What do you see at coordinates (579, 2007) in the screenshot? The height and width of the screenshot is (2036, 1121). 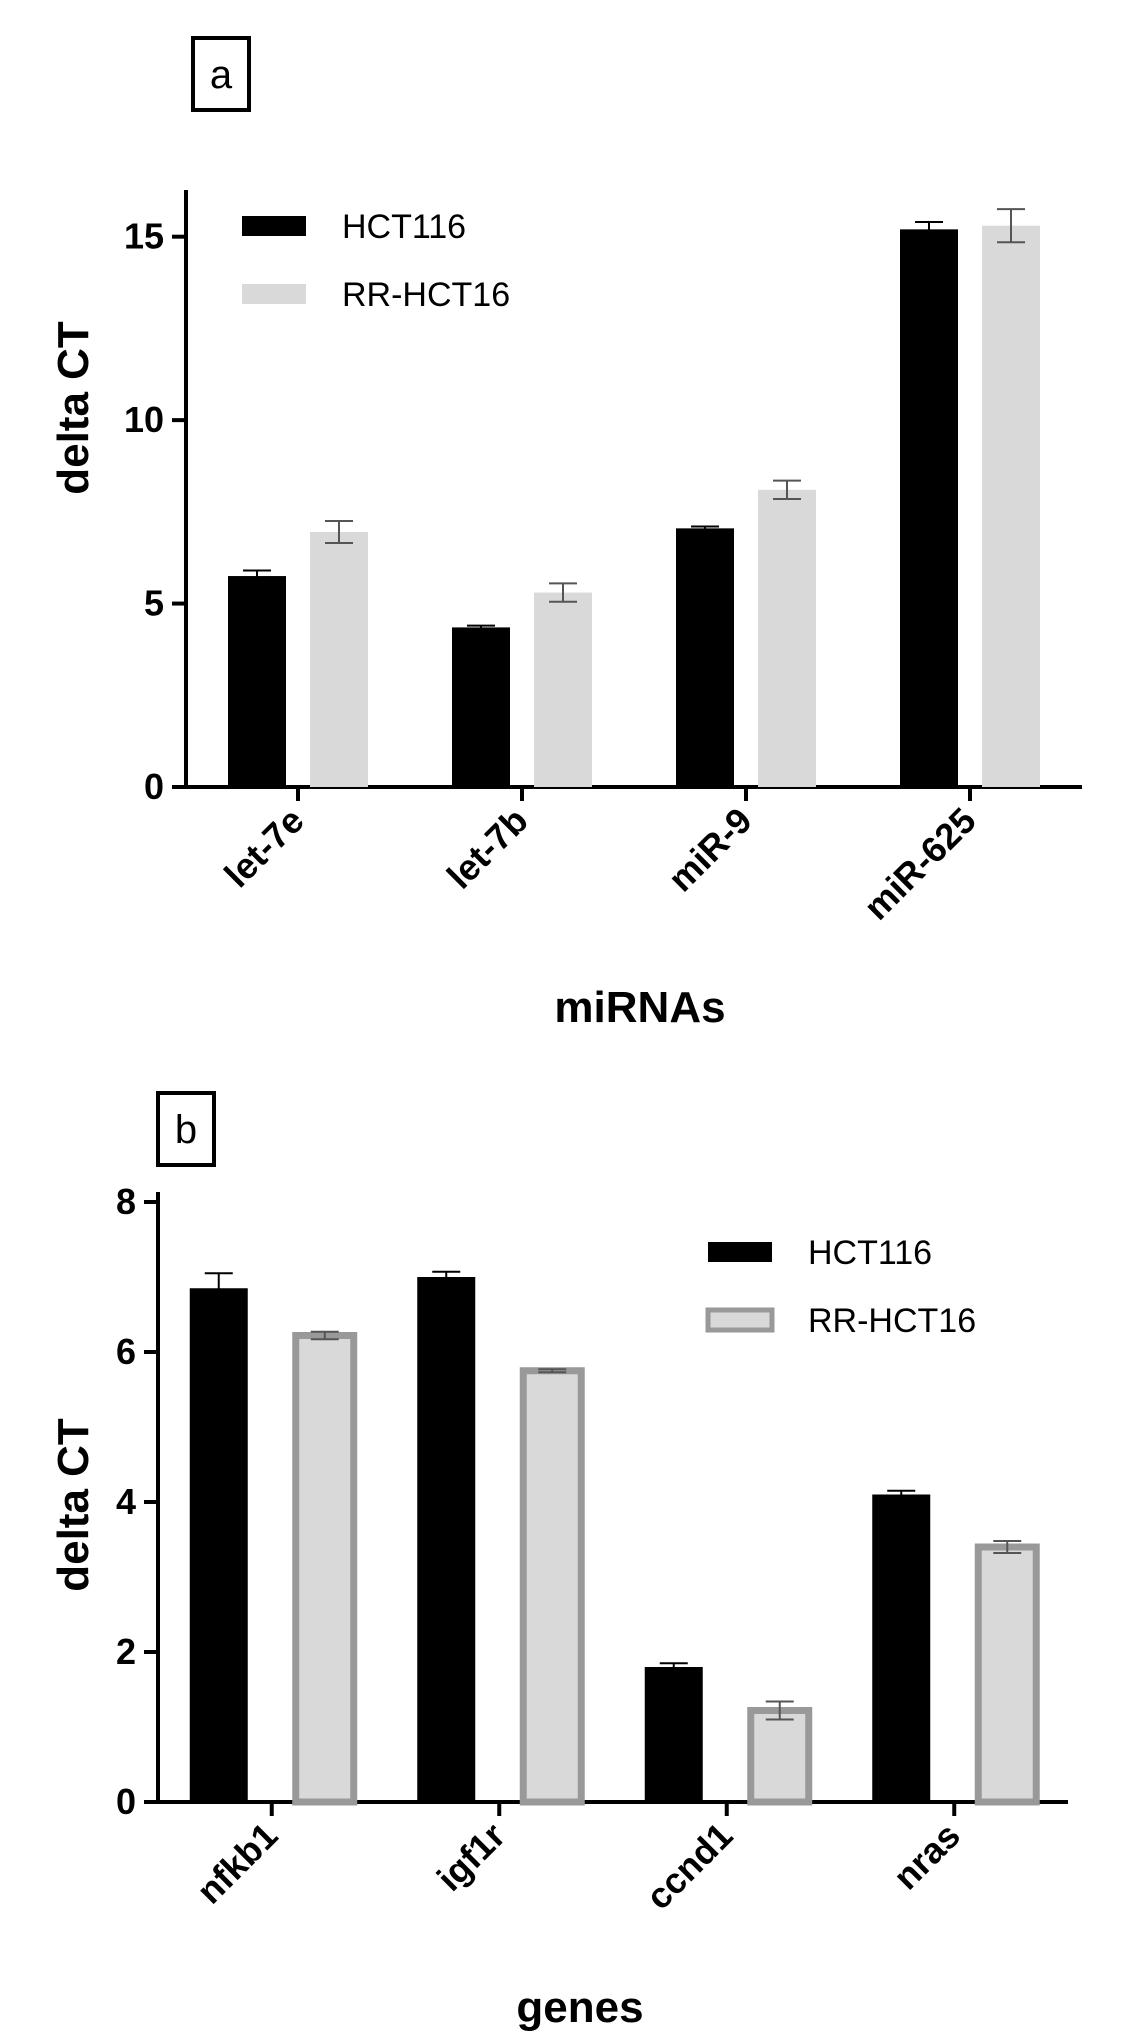 I see `panel-b-xlabel: genes` at bounding box center [579, 2007].